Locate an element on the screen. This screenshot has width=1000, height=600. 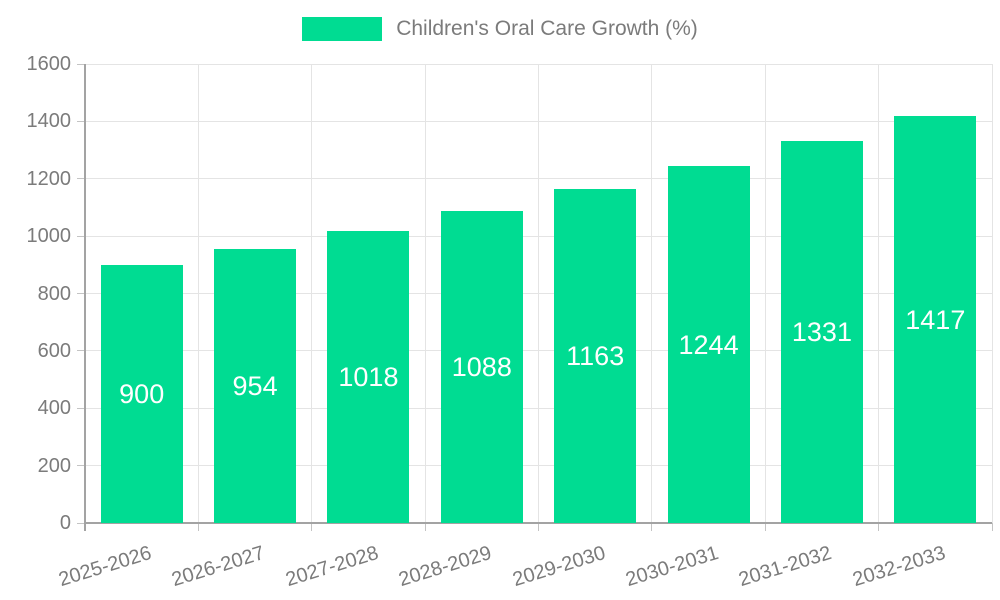
bar-value-label: 1244 is located at coordinates (708, 344).